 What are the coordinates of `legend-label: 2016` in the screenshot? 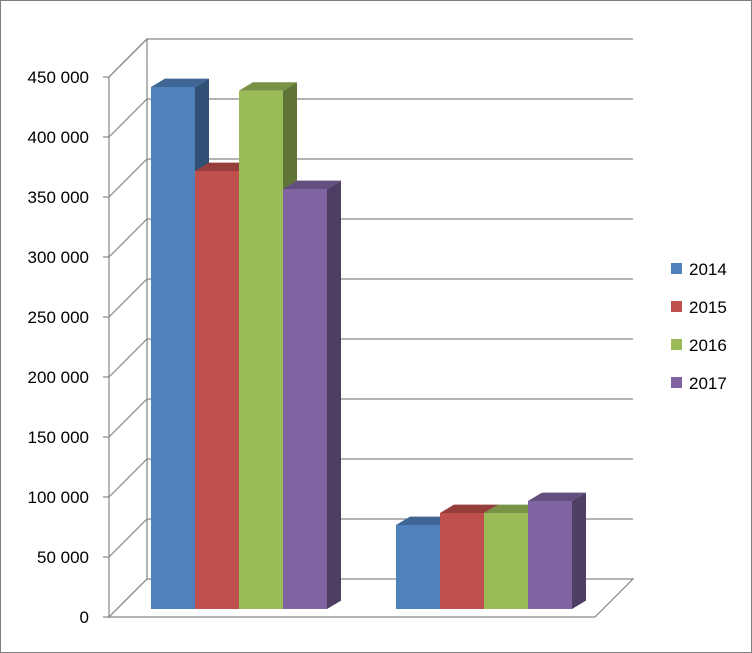 It's located at (708, 345).